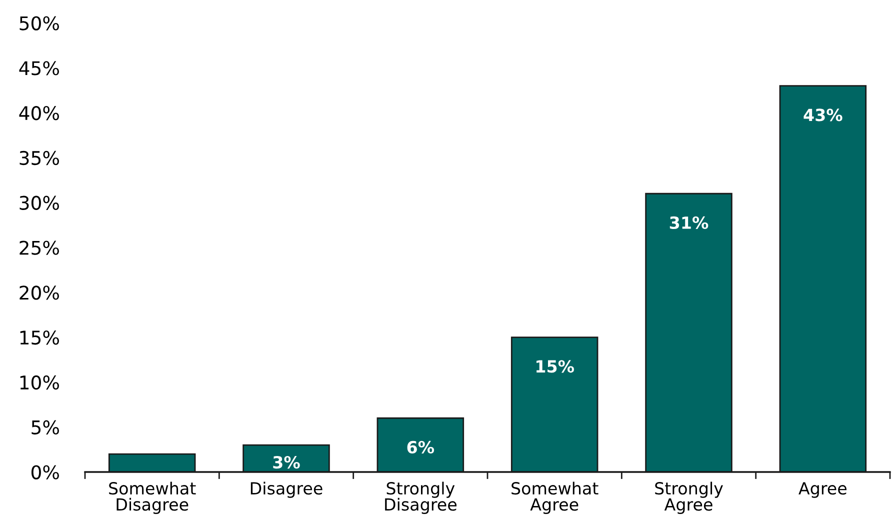 This screenshot has width=892, height=523. I want to click on x-tick-label: Agree, so click(822, 490).